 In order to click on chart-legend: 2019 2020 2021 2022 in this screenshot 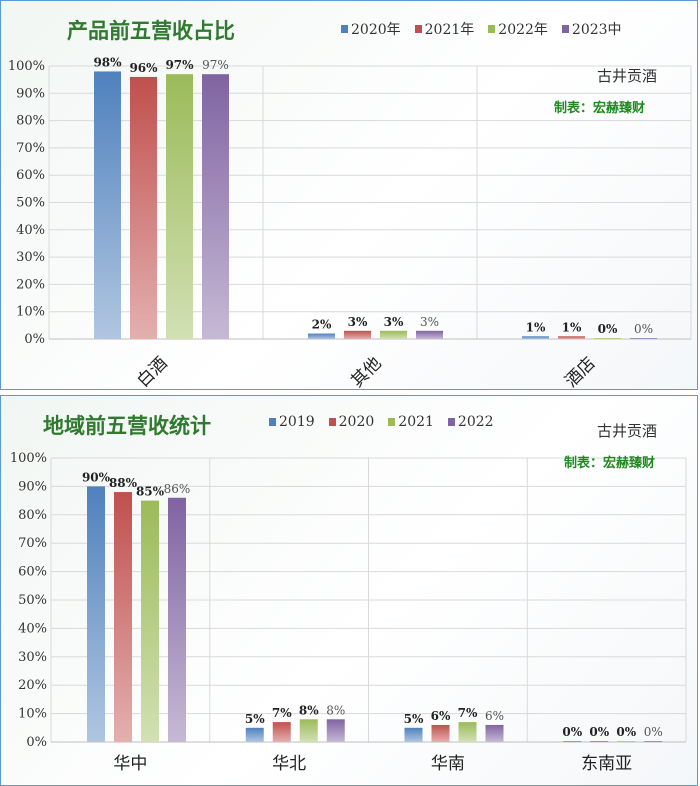, I will do `click(381, 422)`.